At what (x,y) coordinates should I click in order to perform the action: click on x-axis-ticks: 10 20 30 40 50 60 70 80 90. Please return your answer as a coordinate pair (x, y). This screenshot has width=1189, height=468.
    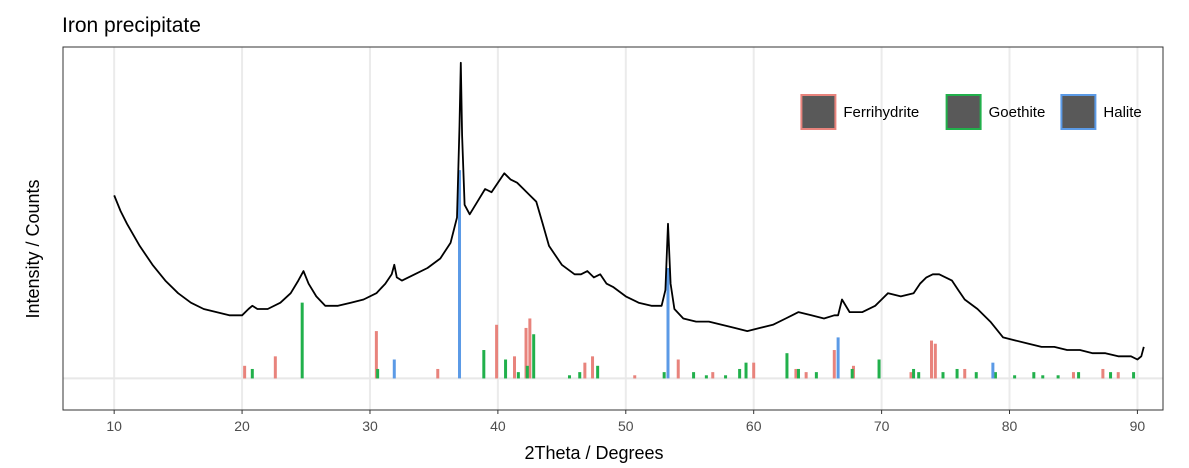
    Looking at the image, I should click on (625, 422).